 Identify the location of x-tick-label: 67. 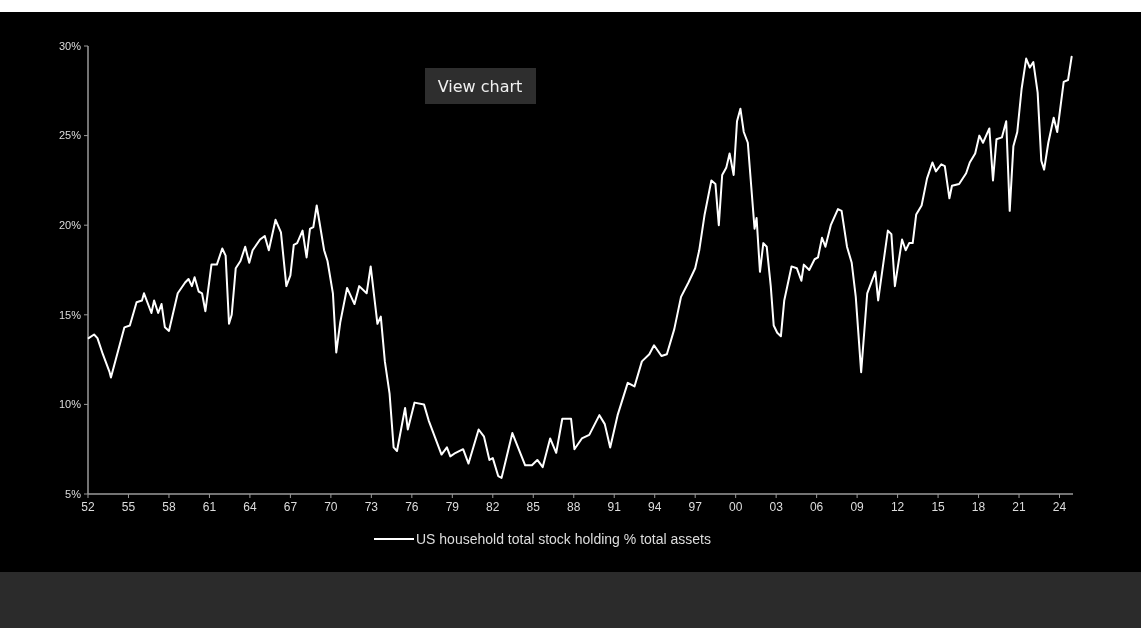
(290, 507).